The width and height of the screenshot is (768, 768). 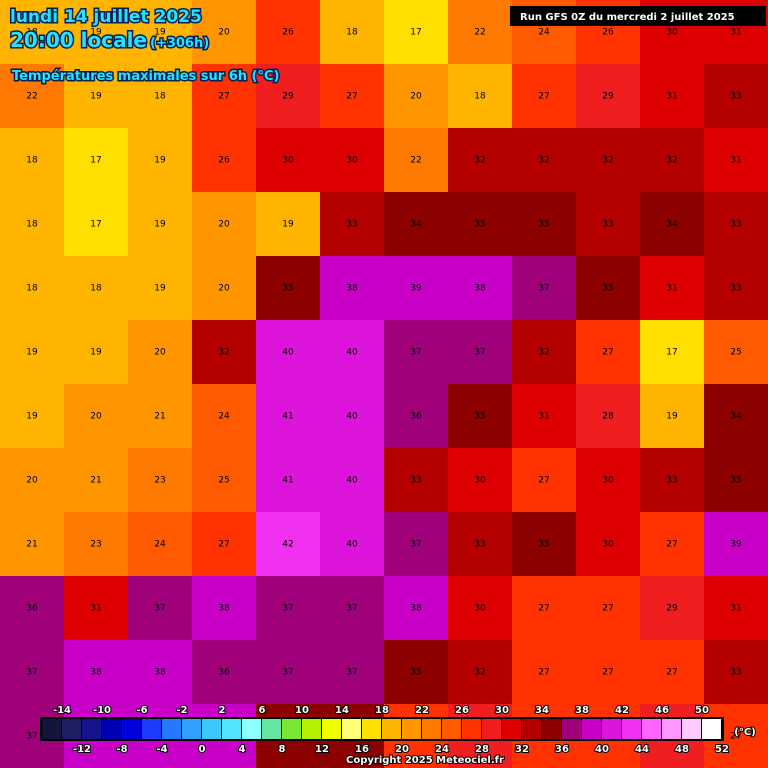 What do you see at coordinates (627, 17) in the screenshot?
I see `run-label: Run GFS 0Z du mercredi 2 juillet 2025` at bounding box center [627, 17].